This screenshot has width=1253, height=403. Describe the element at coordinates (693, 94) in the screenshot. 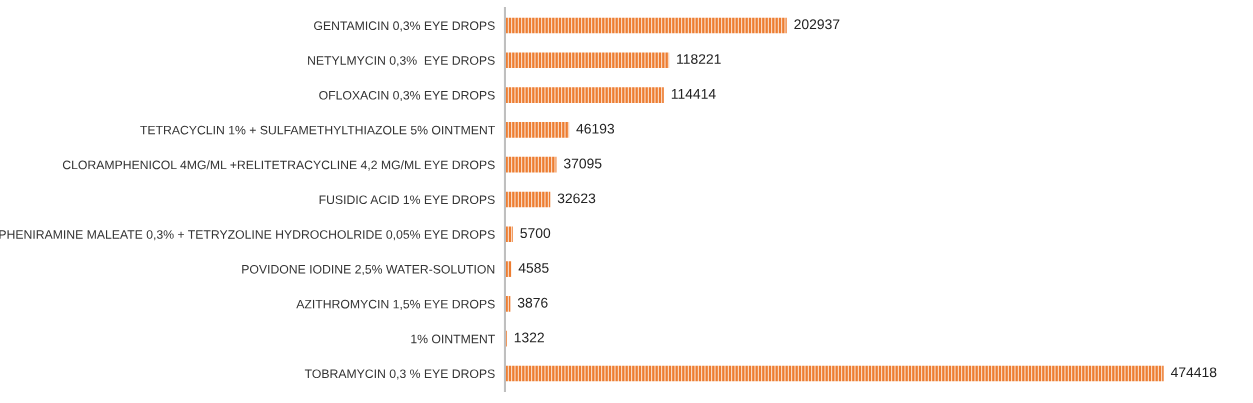

I see `data-label: 114414` at that location.